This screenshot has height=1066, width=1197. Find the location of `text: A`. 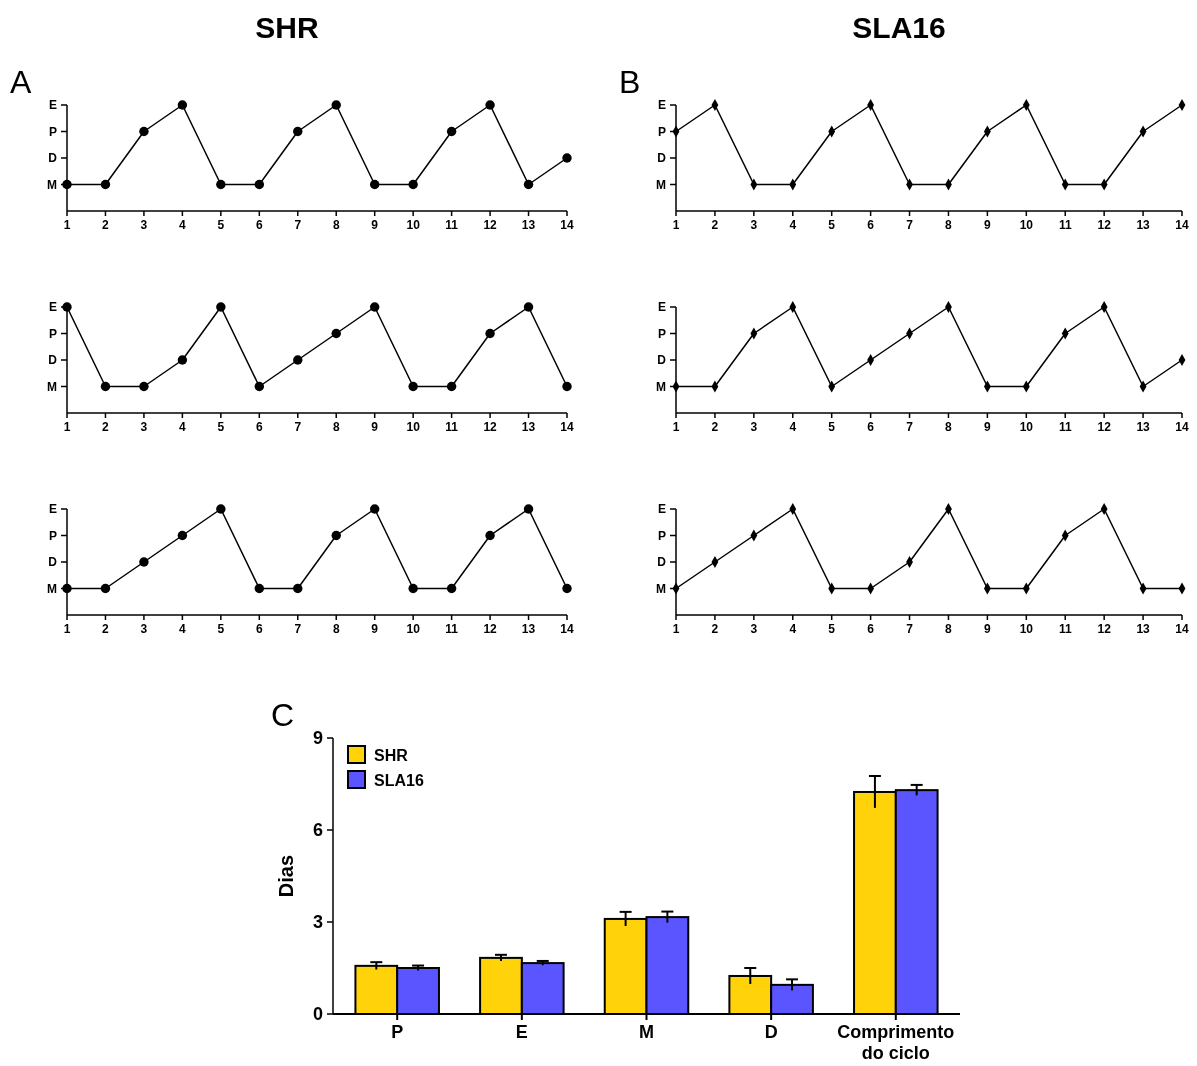

text: A is located at coordinates (21, 82).